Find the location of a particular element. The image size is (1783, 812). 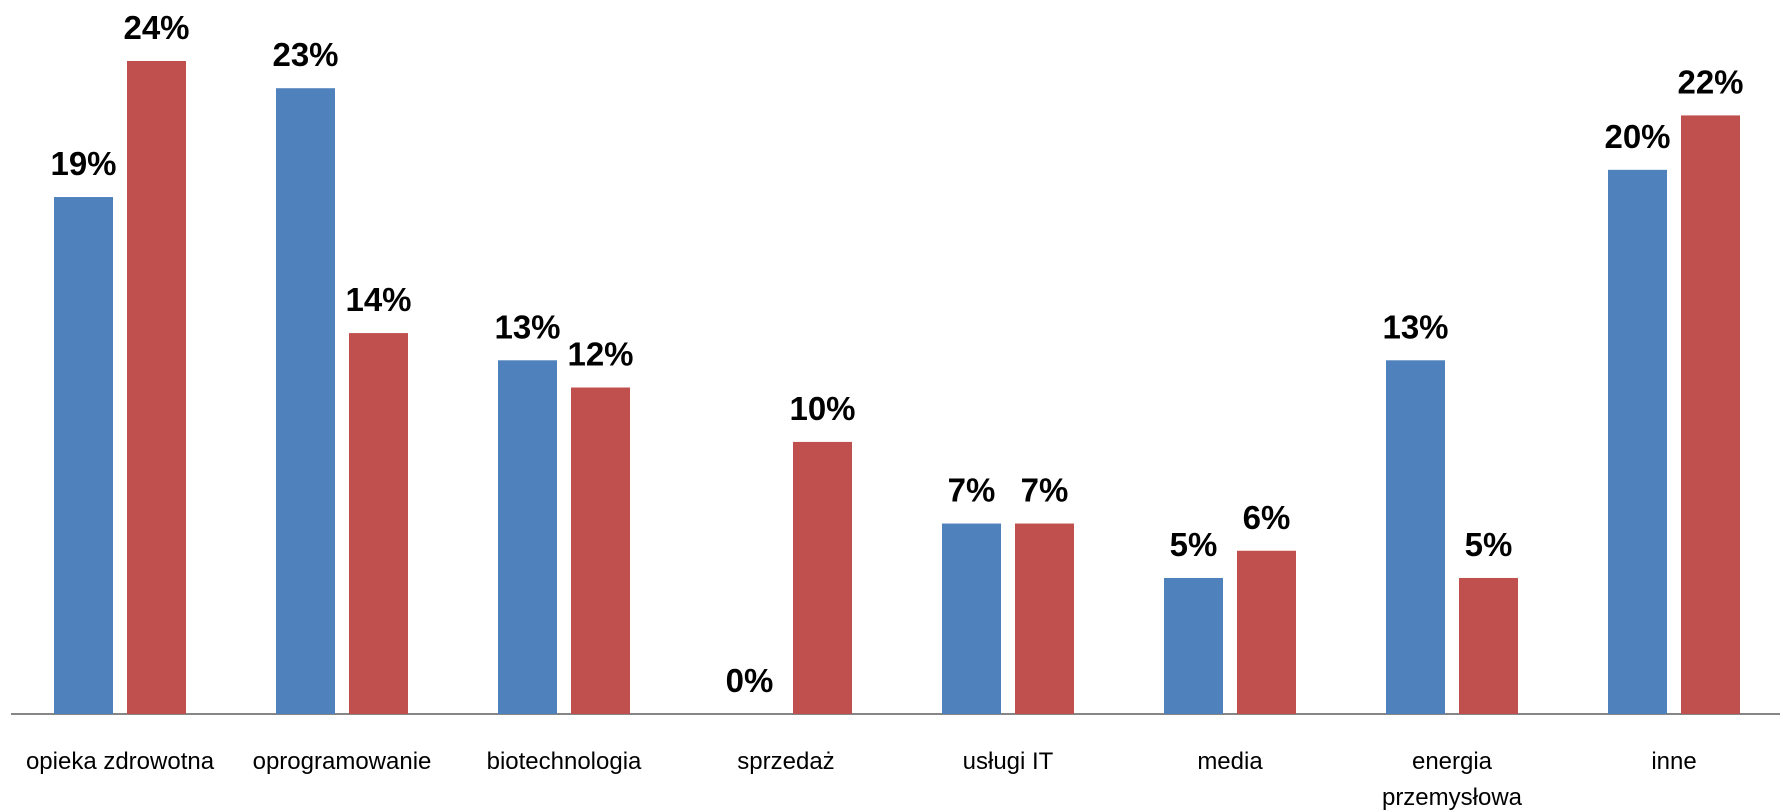

data-label: 19% is located at coordinates (83, 163).